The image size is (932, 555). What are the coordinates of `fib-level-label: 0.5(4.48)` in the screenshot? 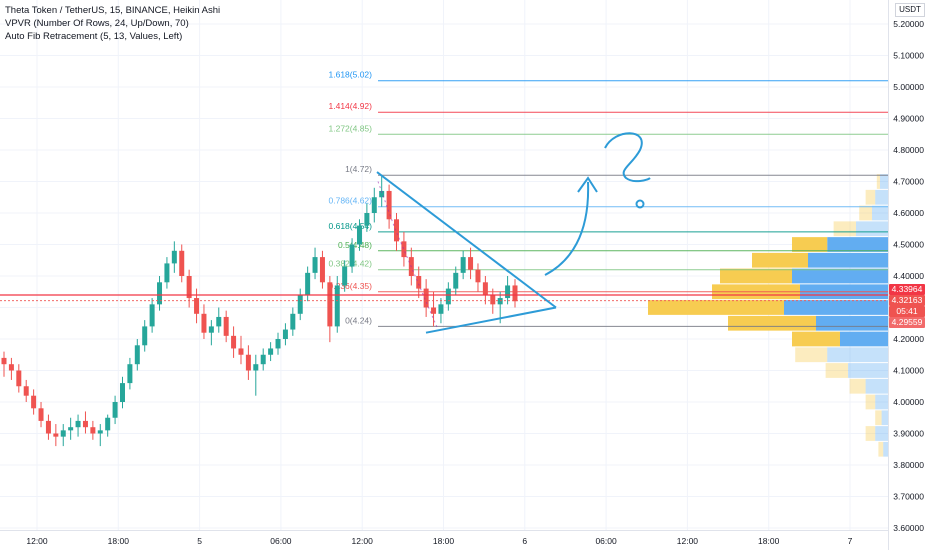 It's located at (355, 245).